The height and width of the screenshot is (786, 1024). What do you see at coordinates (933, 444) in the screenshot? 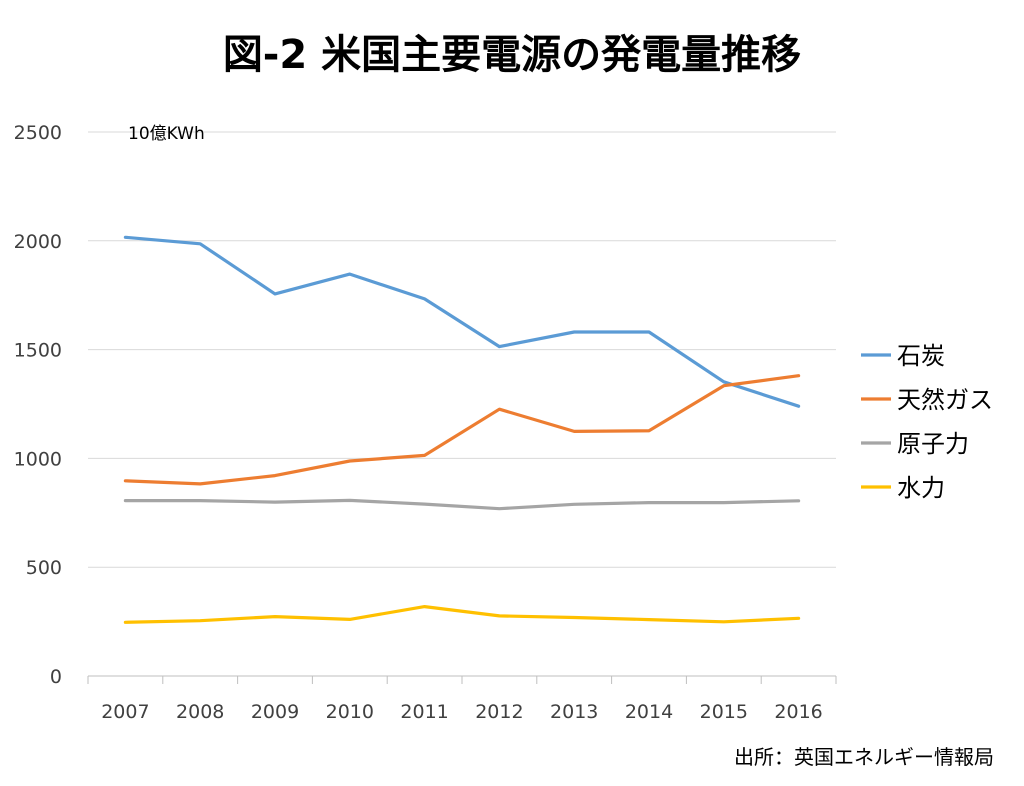
I see `legend-label: 原子力` at bounding box center [933, 444].